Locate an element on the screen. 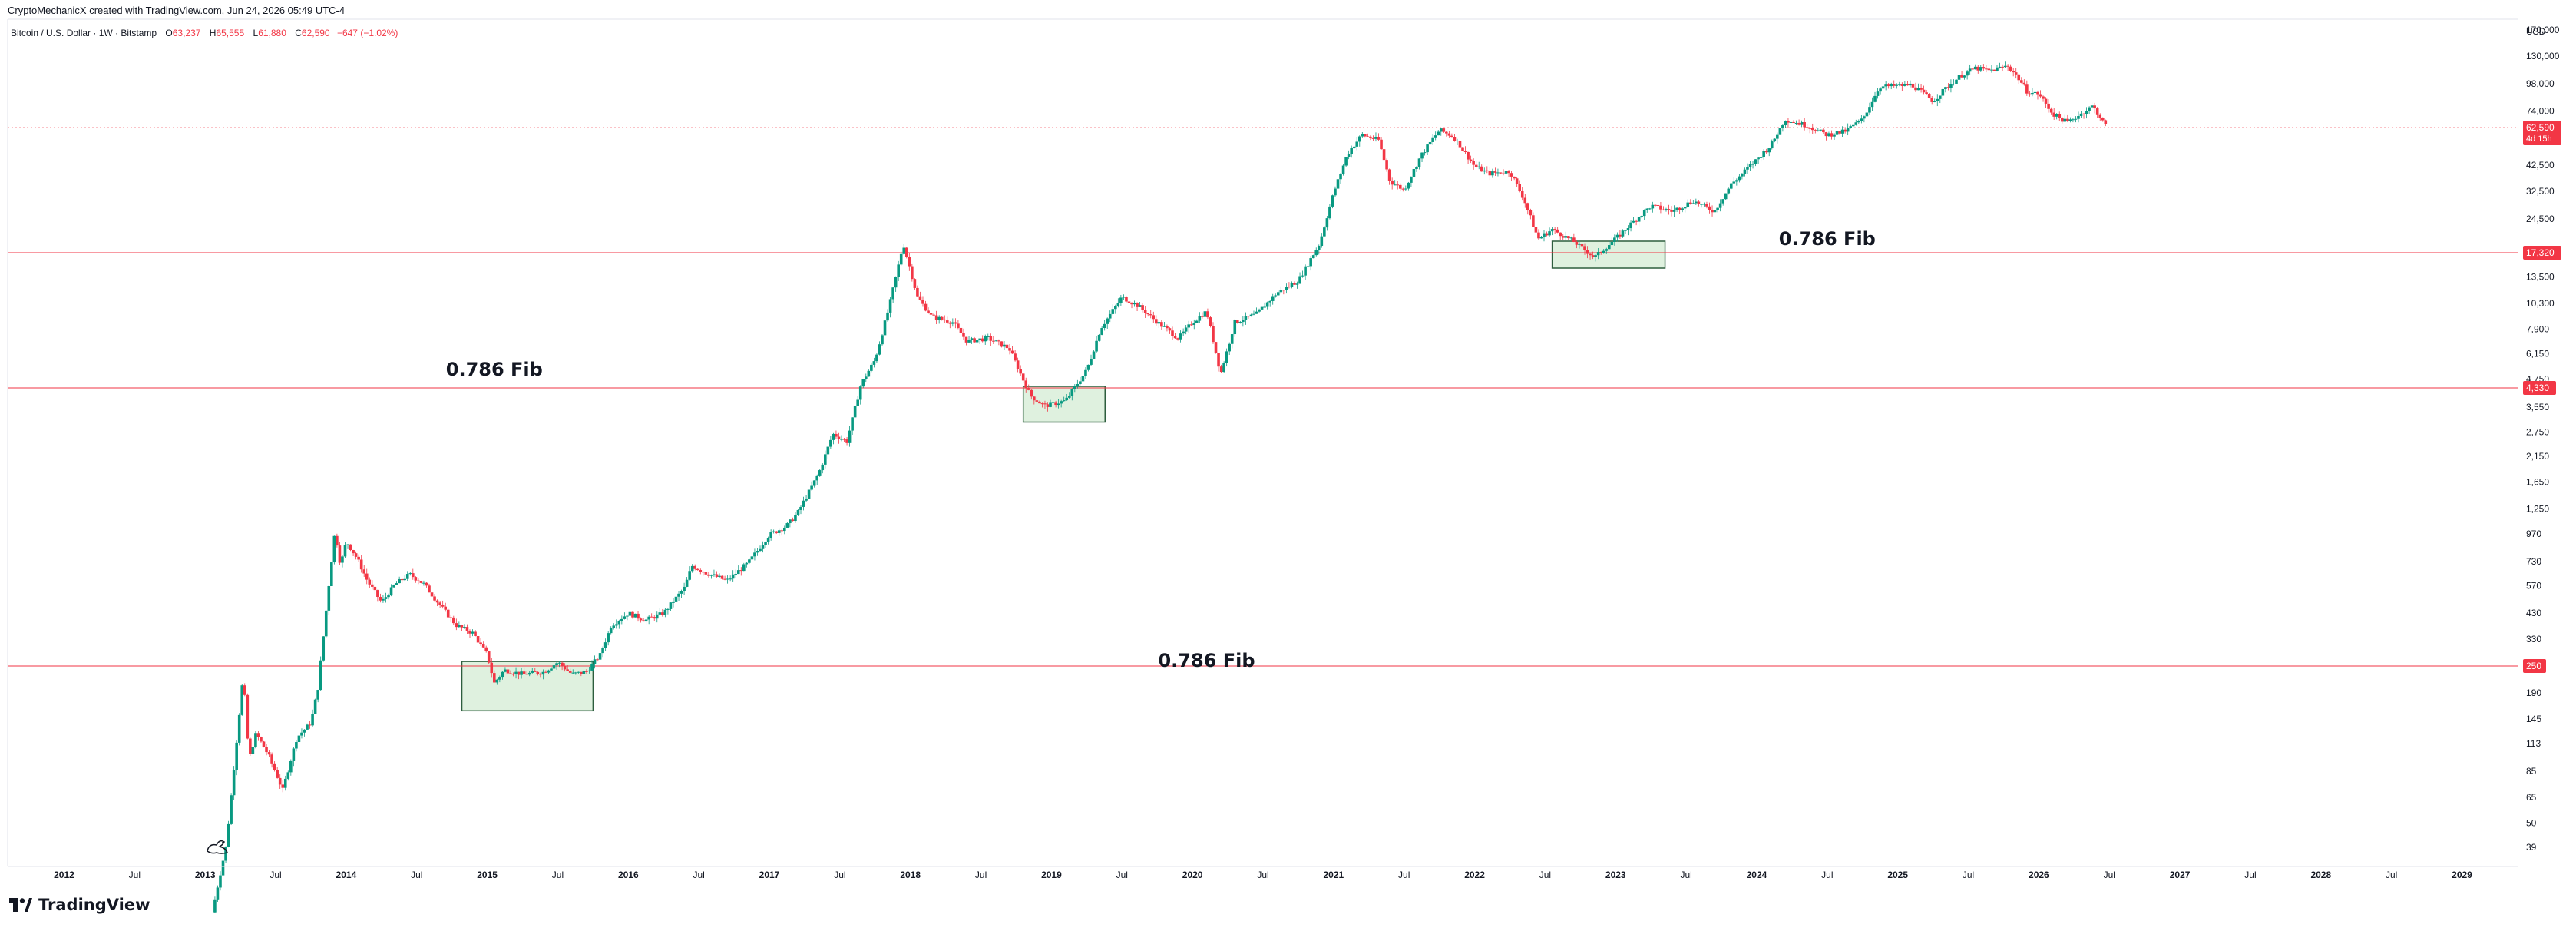  time-tick-label: 2013 is located at coordinates (205, 875).